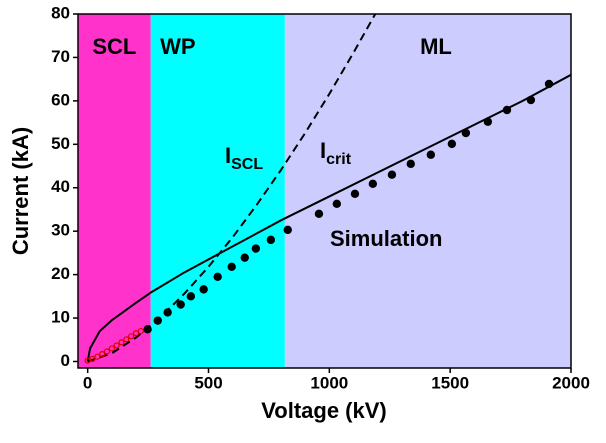  What do you see at coordinates (571, 382) in the screenshot?
I see `x-tick-label: 2000` at bounding box center [571, 382].